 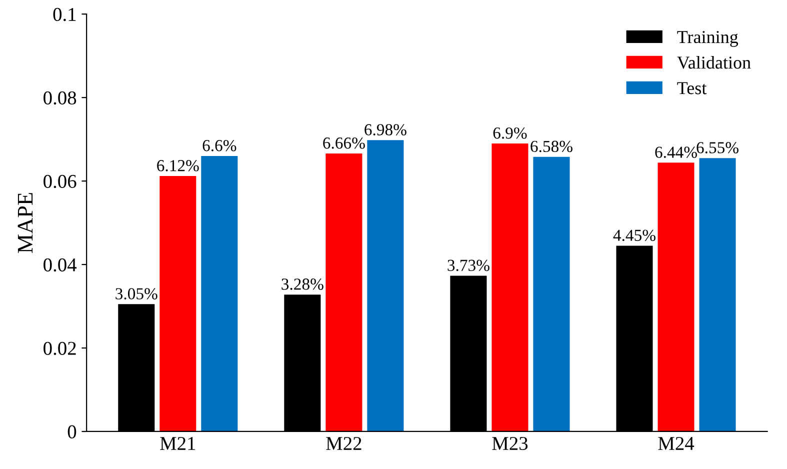 I want to click on data-label: 4.45%, so click(x=634, y=236).